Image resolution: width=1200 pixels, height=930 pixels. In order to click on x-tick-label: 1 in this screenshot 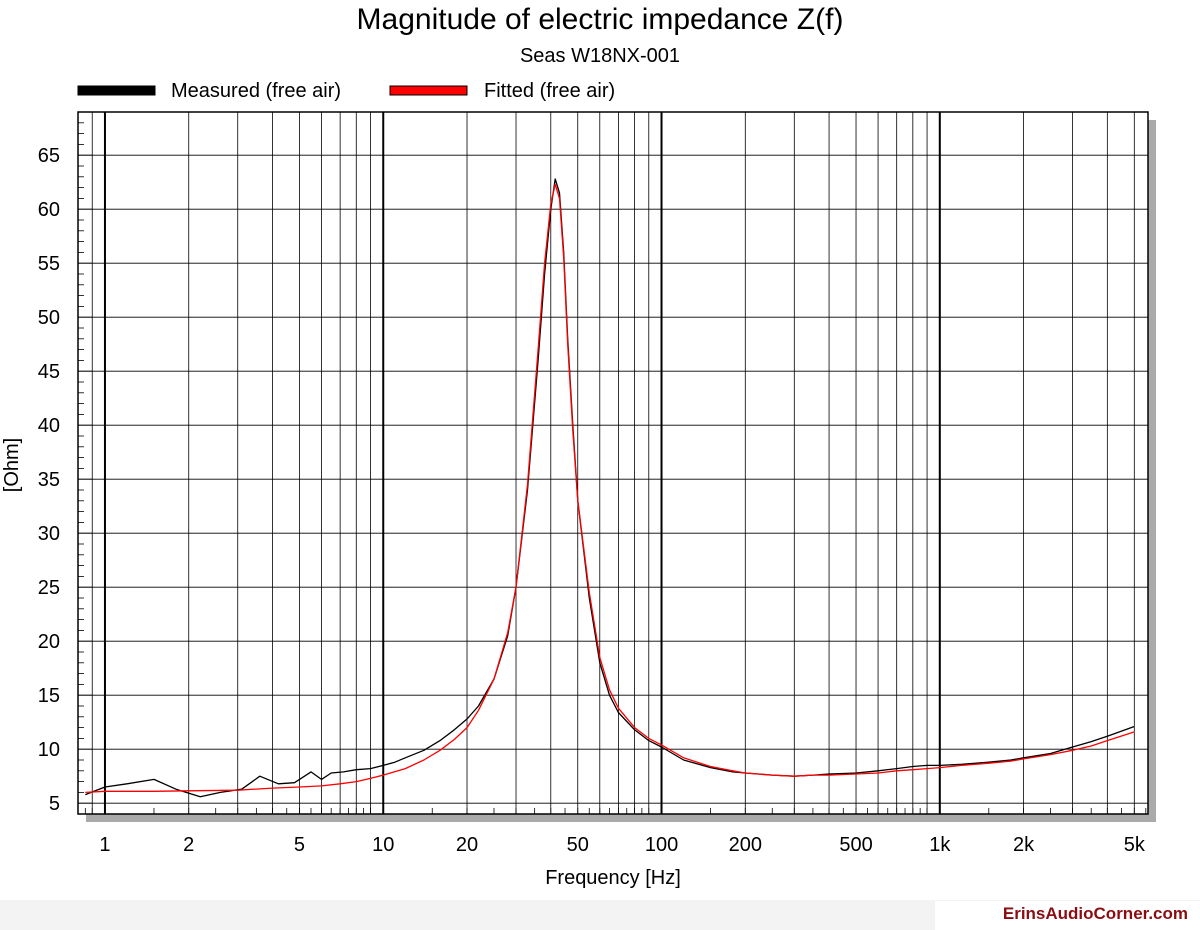, I will do `click(104, 845)`.